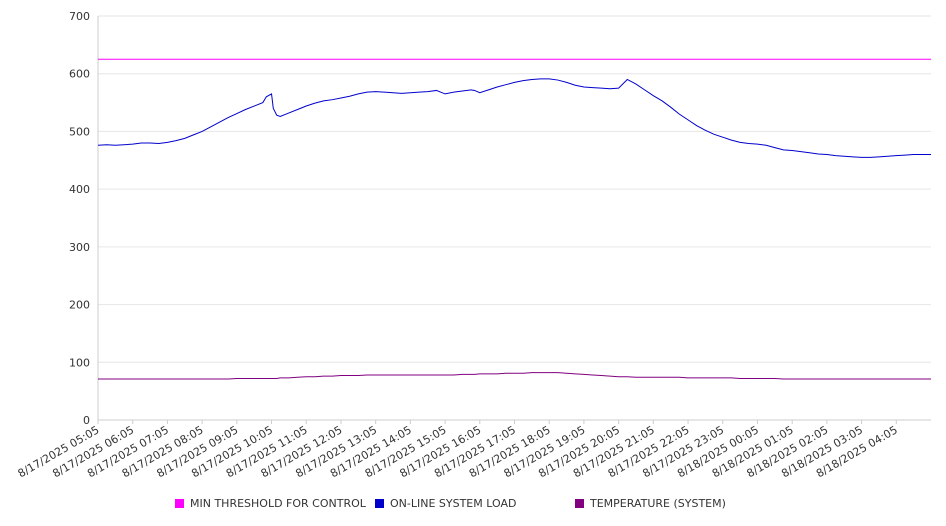 This screenshot has width=946, height=526. Describe the element at coordinates (86, 420) in the screenshot. I see `y-tick-label: 0` at that location.